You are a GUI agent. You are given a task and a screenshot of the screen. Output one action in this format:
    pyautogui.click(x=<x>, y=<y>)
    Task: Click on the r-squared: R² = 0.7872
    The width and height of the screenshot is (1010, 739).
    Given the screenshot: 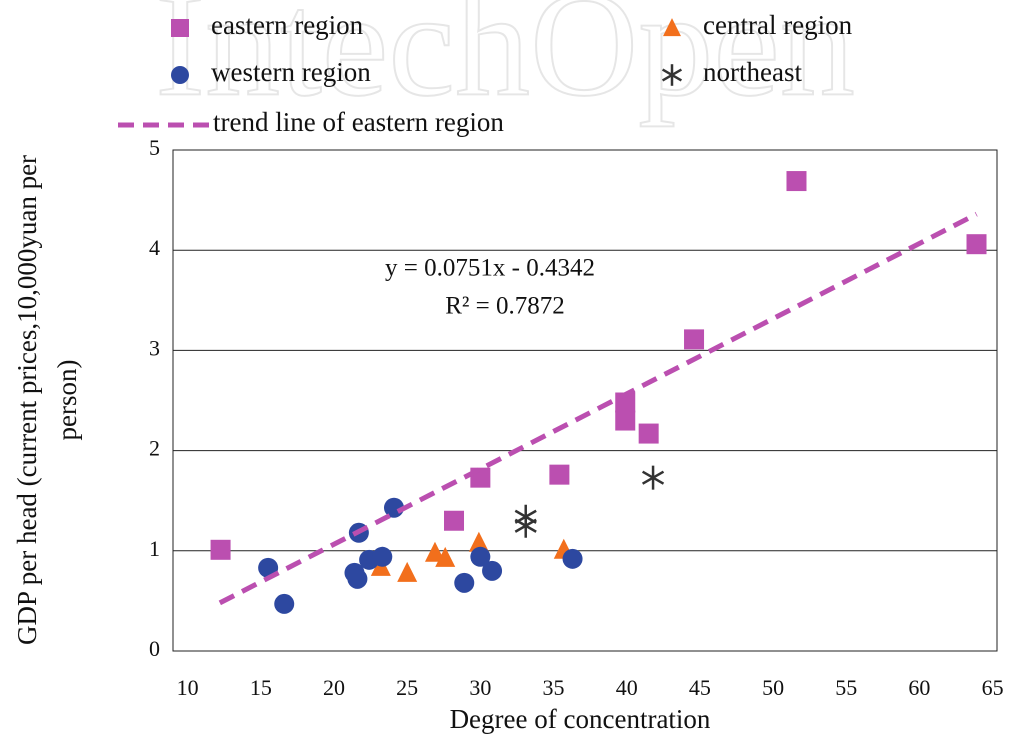 What is the action you would take?
    pyautogui.click(x=505, y=306)
    